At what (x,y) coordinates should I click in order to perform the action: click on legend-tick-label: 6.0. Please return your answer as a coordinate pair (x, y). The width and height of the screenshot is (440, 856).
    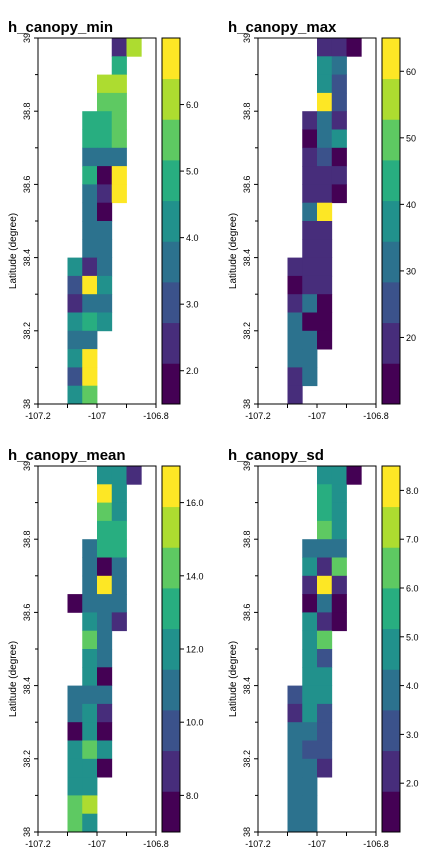
    Looking at the image, I should click on (192, 105).